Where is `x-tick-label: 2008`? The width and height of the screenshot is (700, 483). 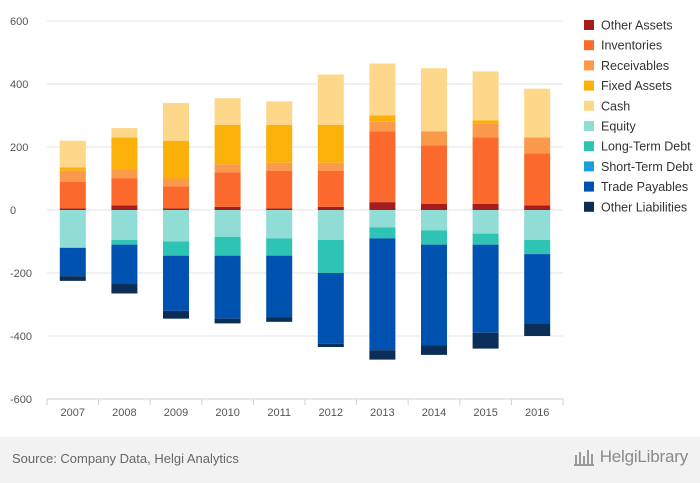 x-tick-label: 2008 is located at coordinates (124, 413).